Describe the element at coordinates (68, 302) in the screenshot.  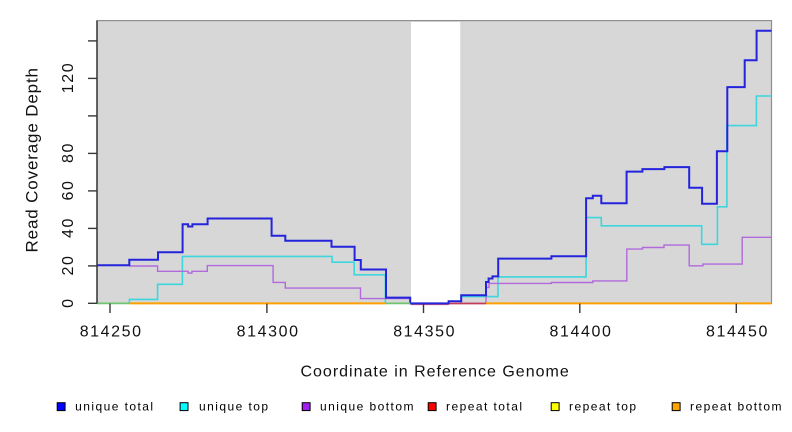
I see `svg-text: 0` at that location.